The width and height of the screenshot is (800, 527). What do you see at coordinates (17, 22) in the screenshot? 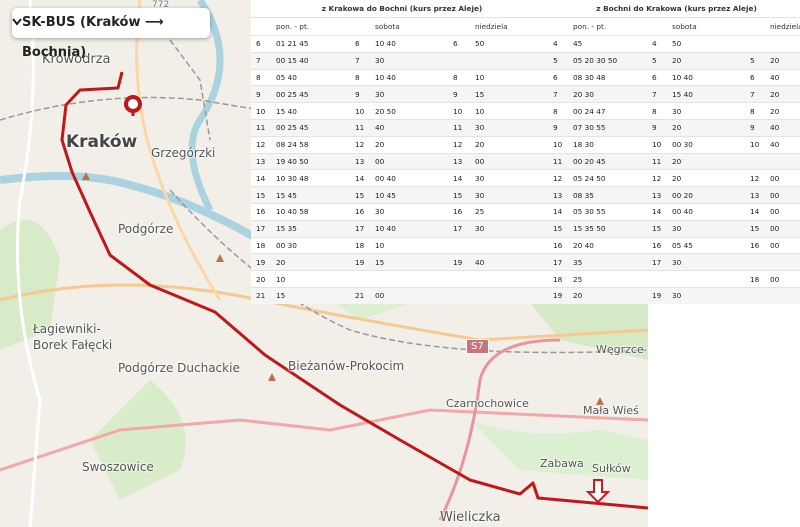
I see `chevron` at bounding box center [17, 22].